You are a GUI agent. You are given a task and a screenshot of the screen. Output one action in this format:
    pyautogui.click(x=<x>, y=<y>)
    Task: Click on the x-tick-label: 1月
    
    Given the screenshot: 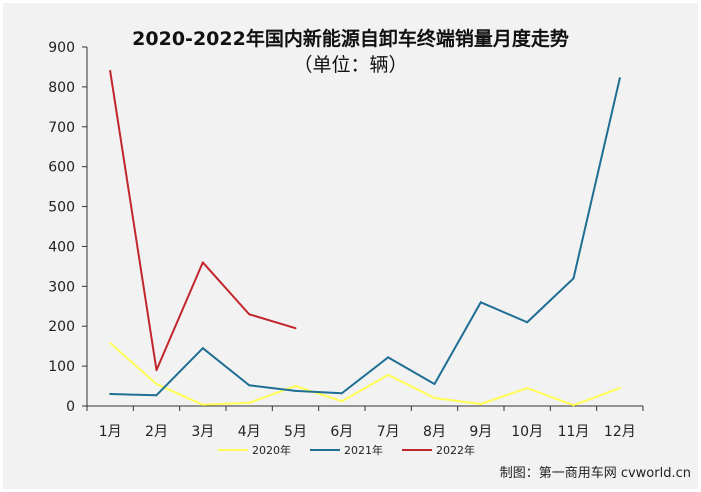 What is the action you would take?
    pyautogui.click(x=110, y=432)
    